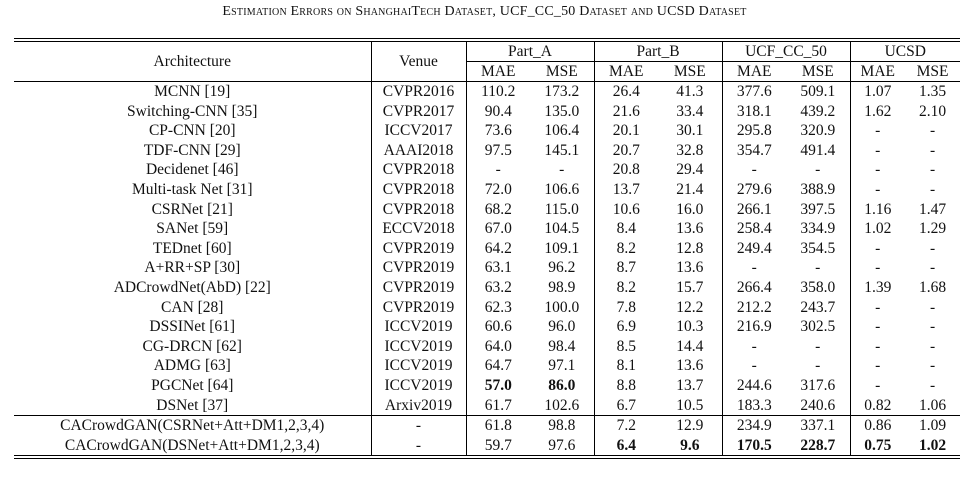  What do you see at coordinates (626, 248) in the screenshot?
I see `cell-value: 8.2` at bounding box center [626, 248].